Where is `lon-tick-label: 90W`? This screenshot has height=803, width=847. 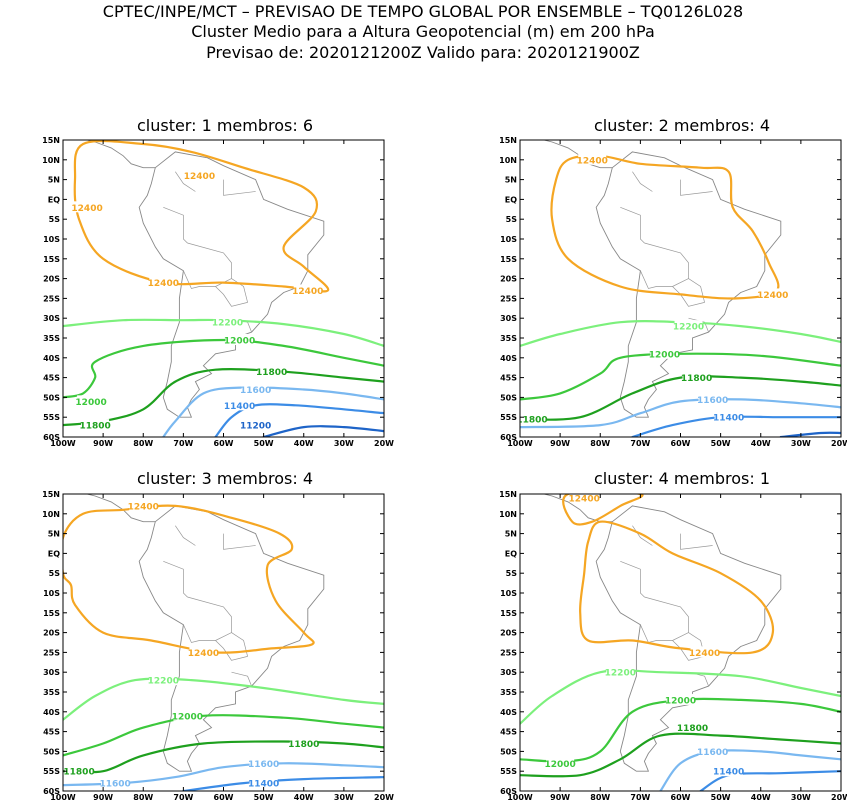 lon-tick-label: 90W is located at coordinates (103, 797).